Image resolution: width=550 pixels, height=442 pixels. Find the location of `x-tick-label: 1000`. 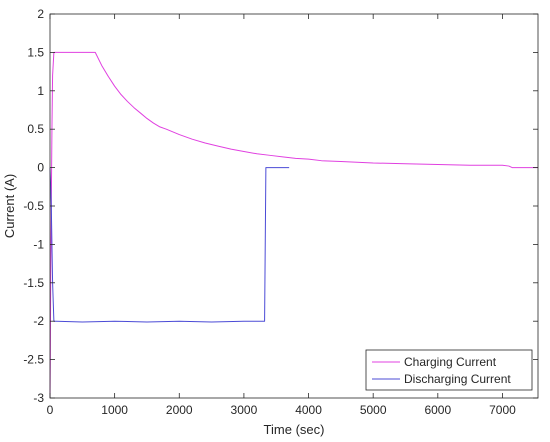

x-tick-label: 1000 is located at coordinates (114, 410).